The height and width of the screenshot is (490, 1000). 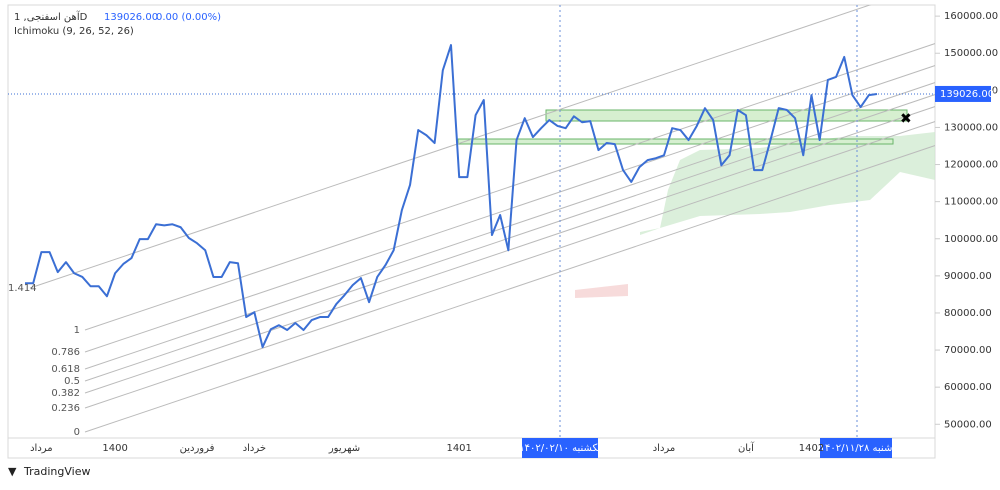 I want to click on x-tick-label: آبان, so click(x=746, y=447).